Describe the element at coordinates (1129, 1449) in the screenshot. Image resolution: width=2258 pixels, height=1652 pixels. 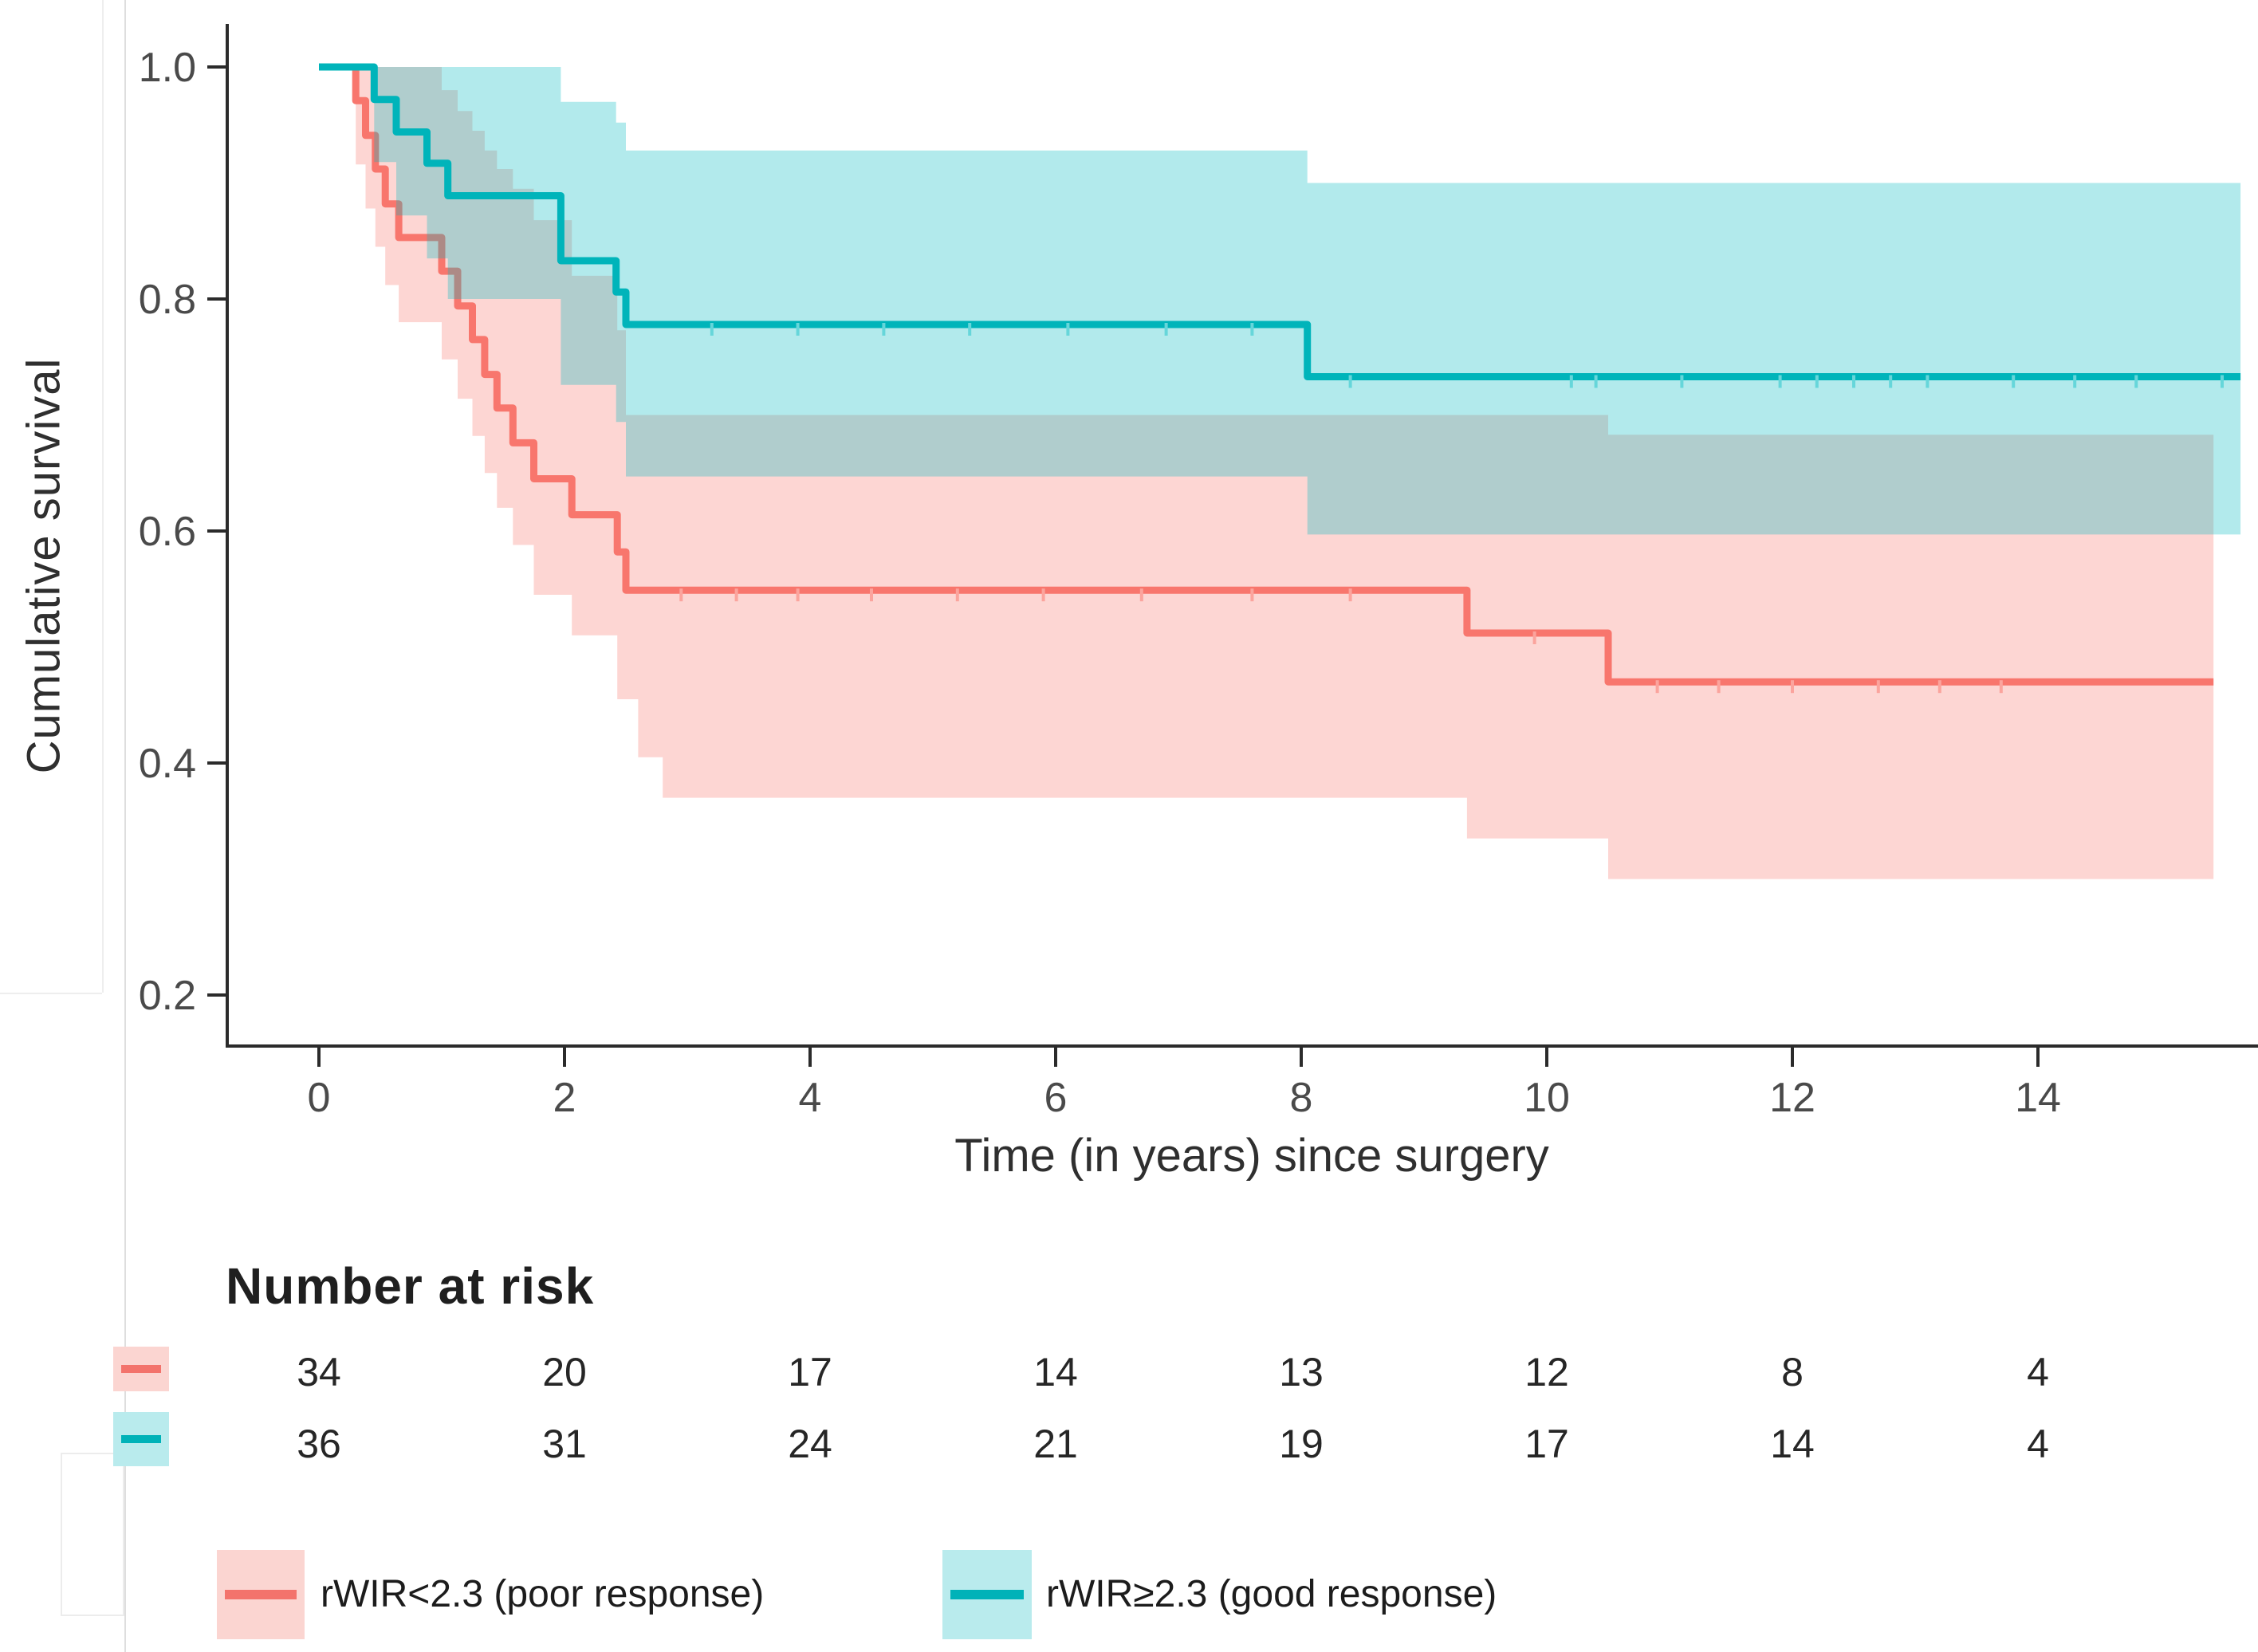
I see `risk-row-good: 36 31 24 21 19 17 14 4` at that location.